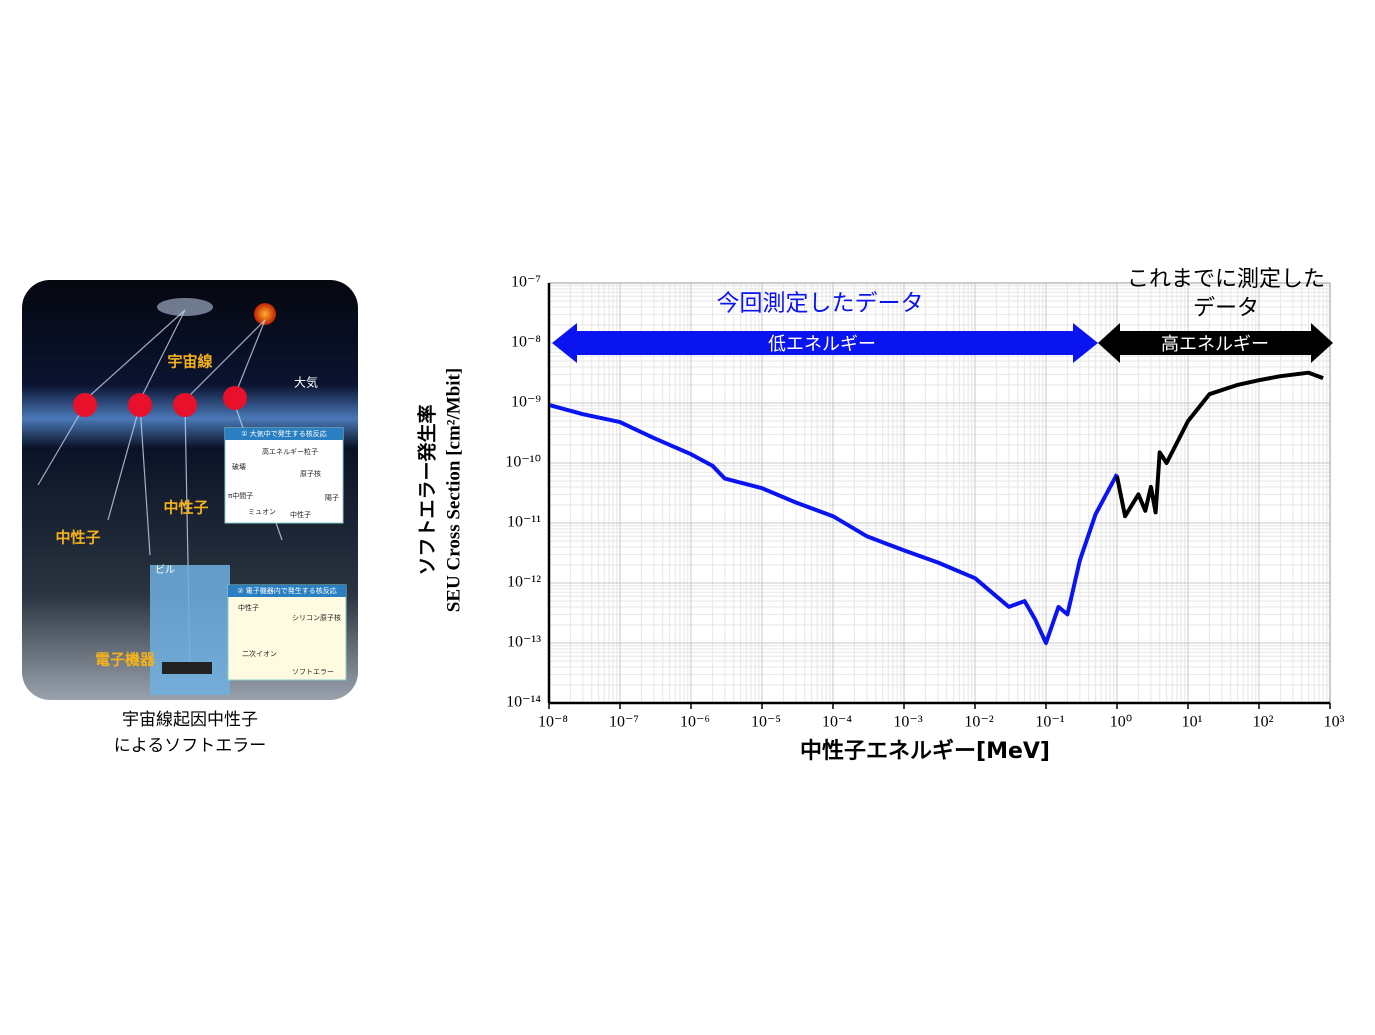 The height and width of the screenshot is (1035, 1375). I want to click on x-tick-label: 10⁻¹, so click(1049, 722).